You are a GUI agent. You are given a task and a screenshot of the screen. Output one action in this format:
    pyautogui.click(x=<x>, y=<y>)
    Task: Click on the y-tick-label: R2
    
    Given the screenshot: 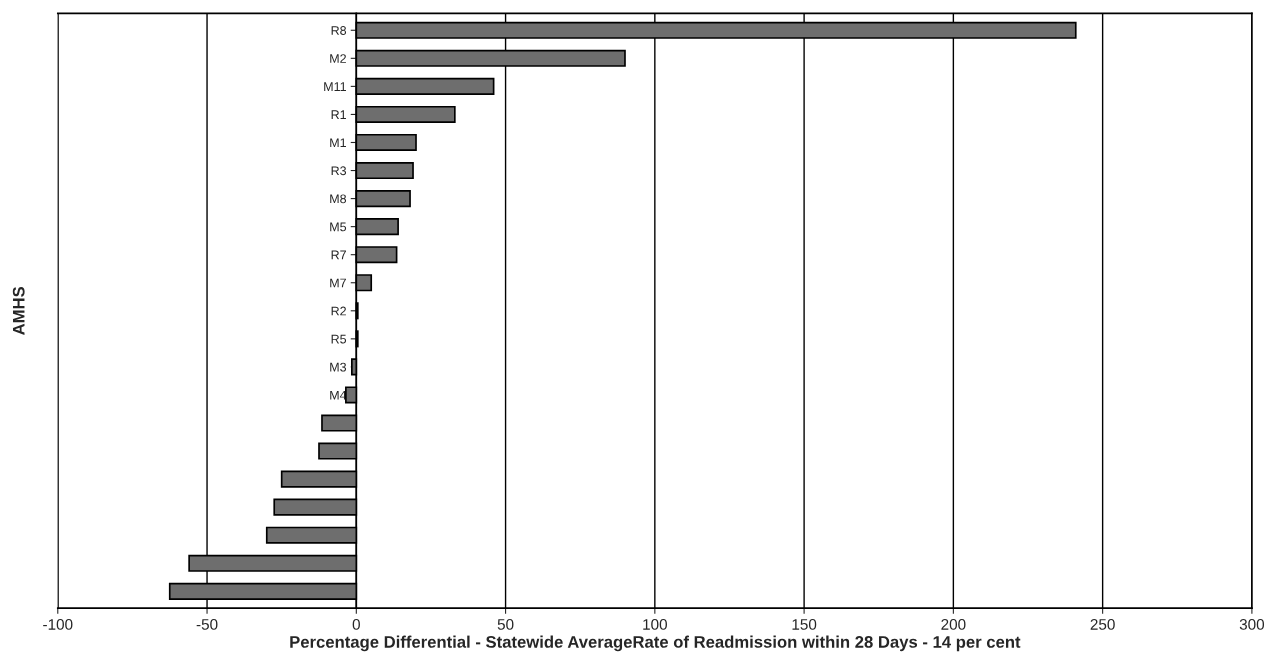 What is the action you would take?
    pyautogui.click(x=338, y=311)
    